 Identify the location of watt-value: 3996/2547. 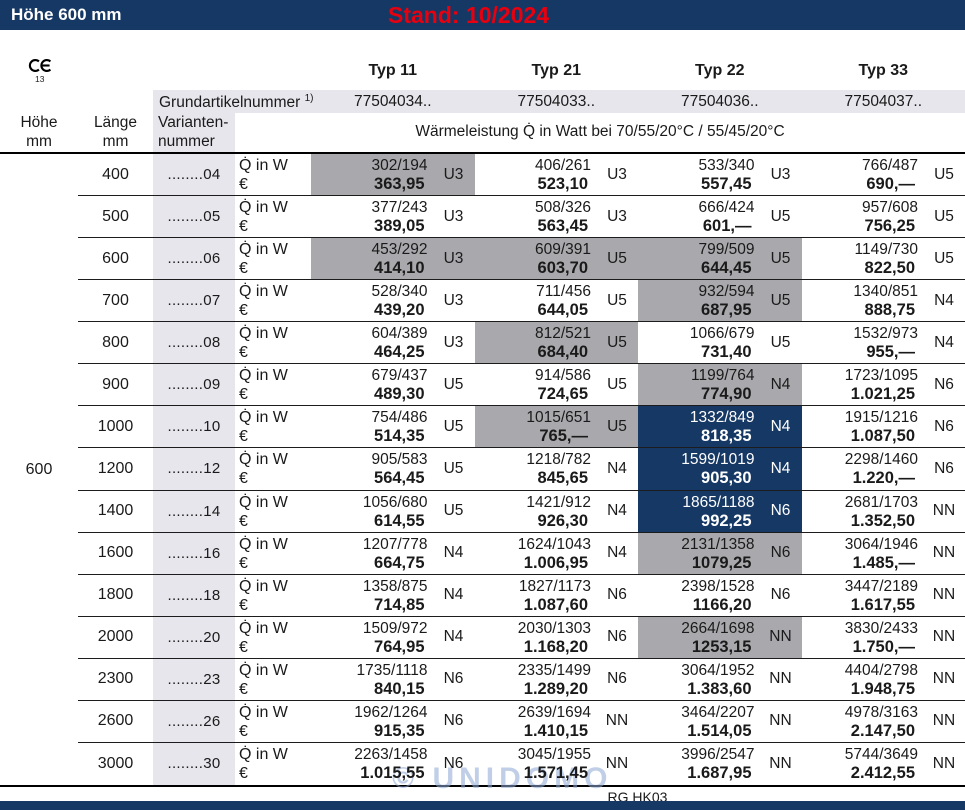
(718, 754).